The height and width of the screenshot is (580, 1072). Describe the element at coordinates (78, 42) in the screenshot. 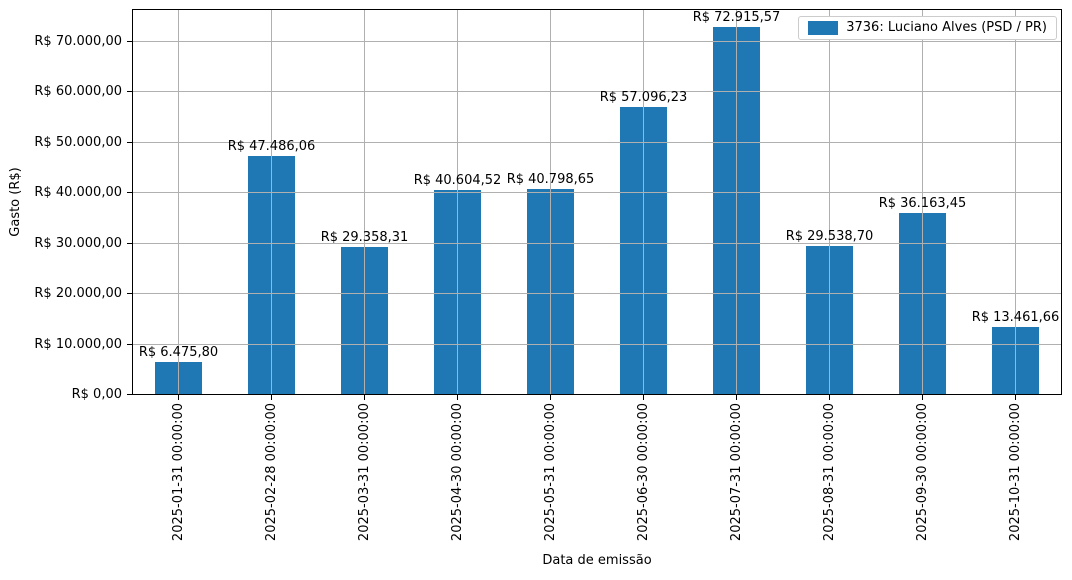

I see `y-tick-label: R$ 70.000,00` at that location.